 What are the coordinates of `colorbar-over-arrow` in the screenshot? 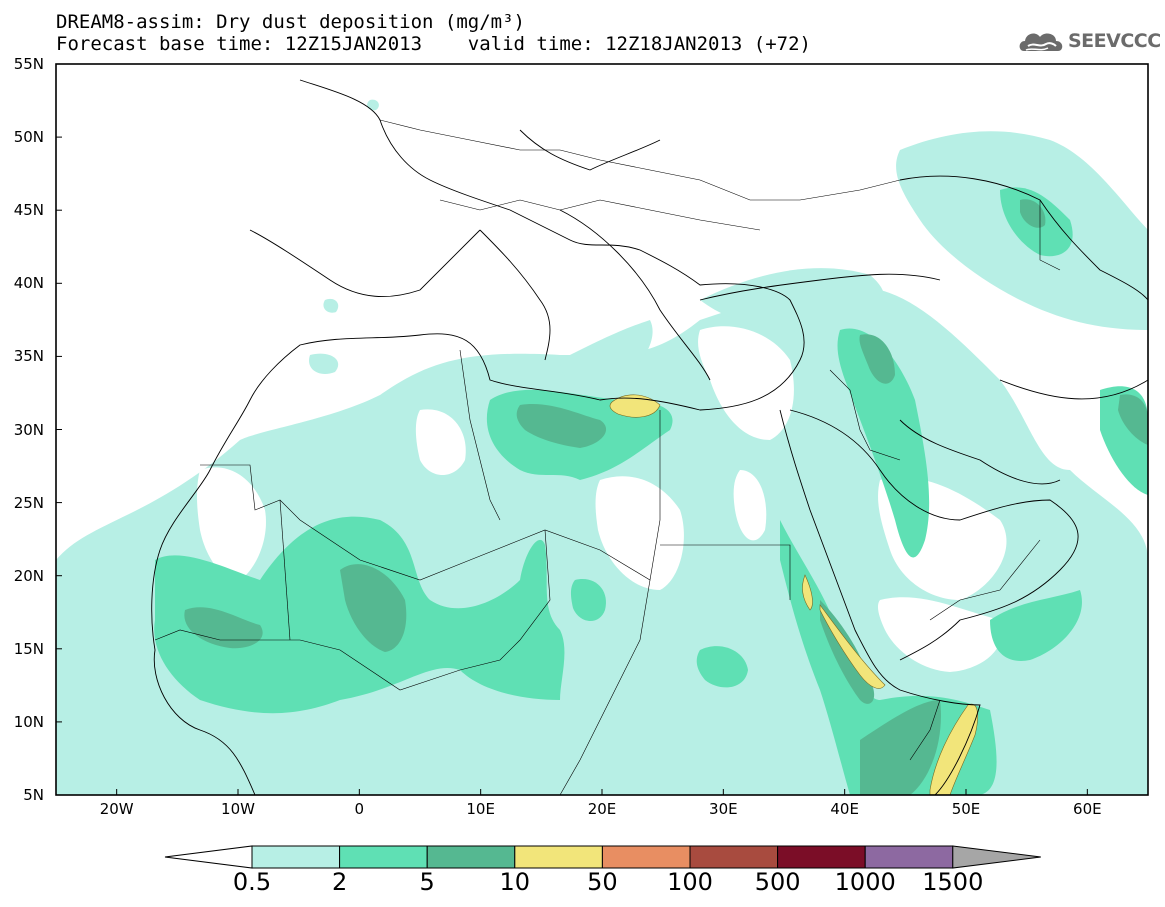 It's located at (996, 857).